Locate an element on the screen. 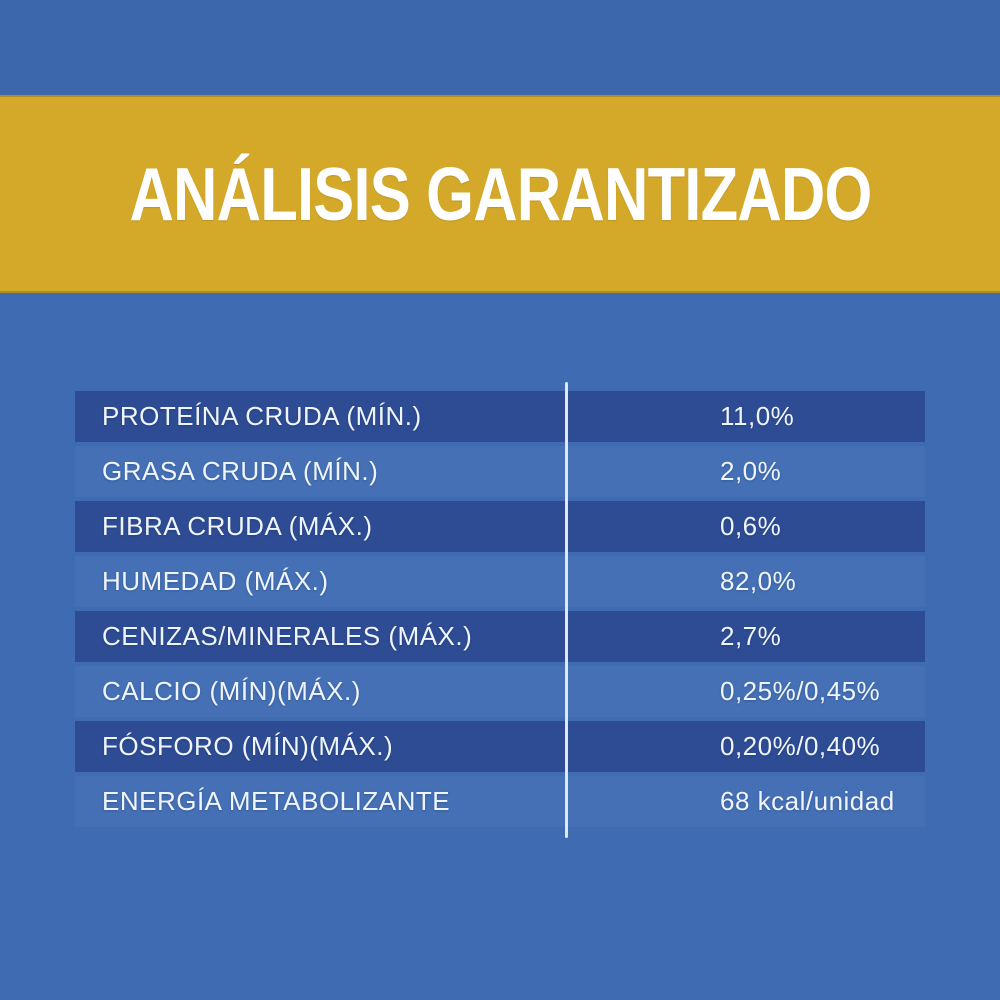  row-label: CALCIO (MÍN)(MÁX.) is located at coordinates (231, 691).